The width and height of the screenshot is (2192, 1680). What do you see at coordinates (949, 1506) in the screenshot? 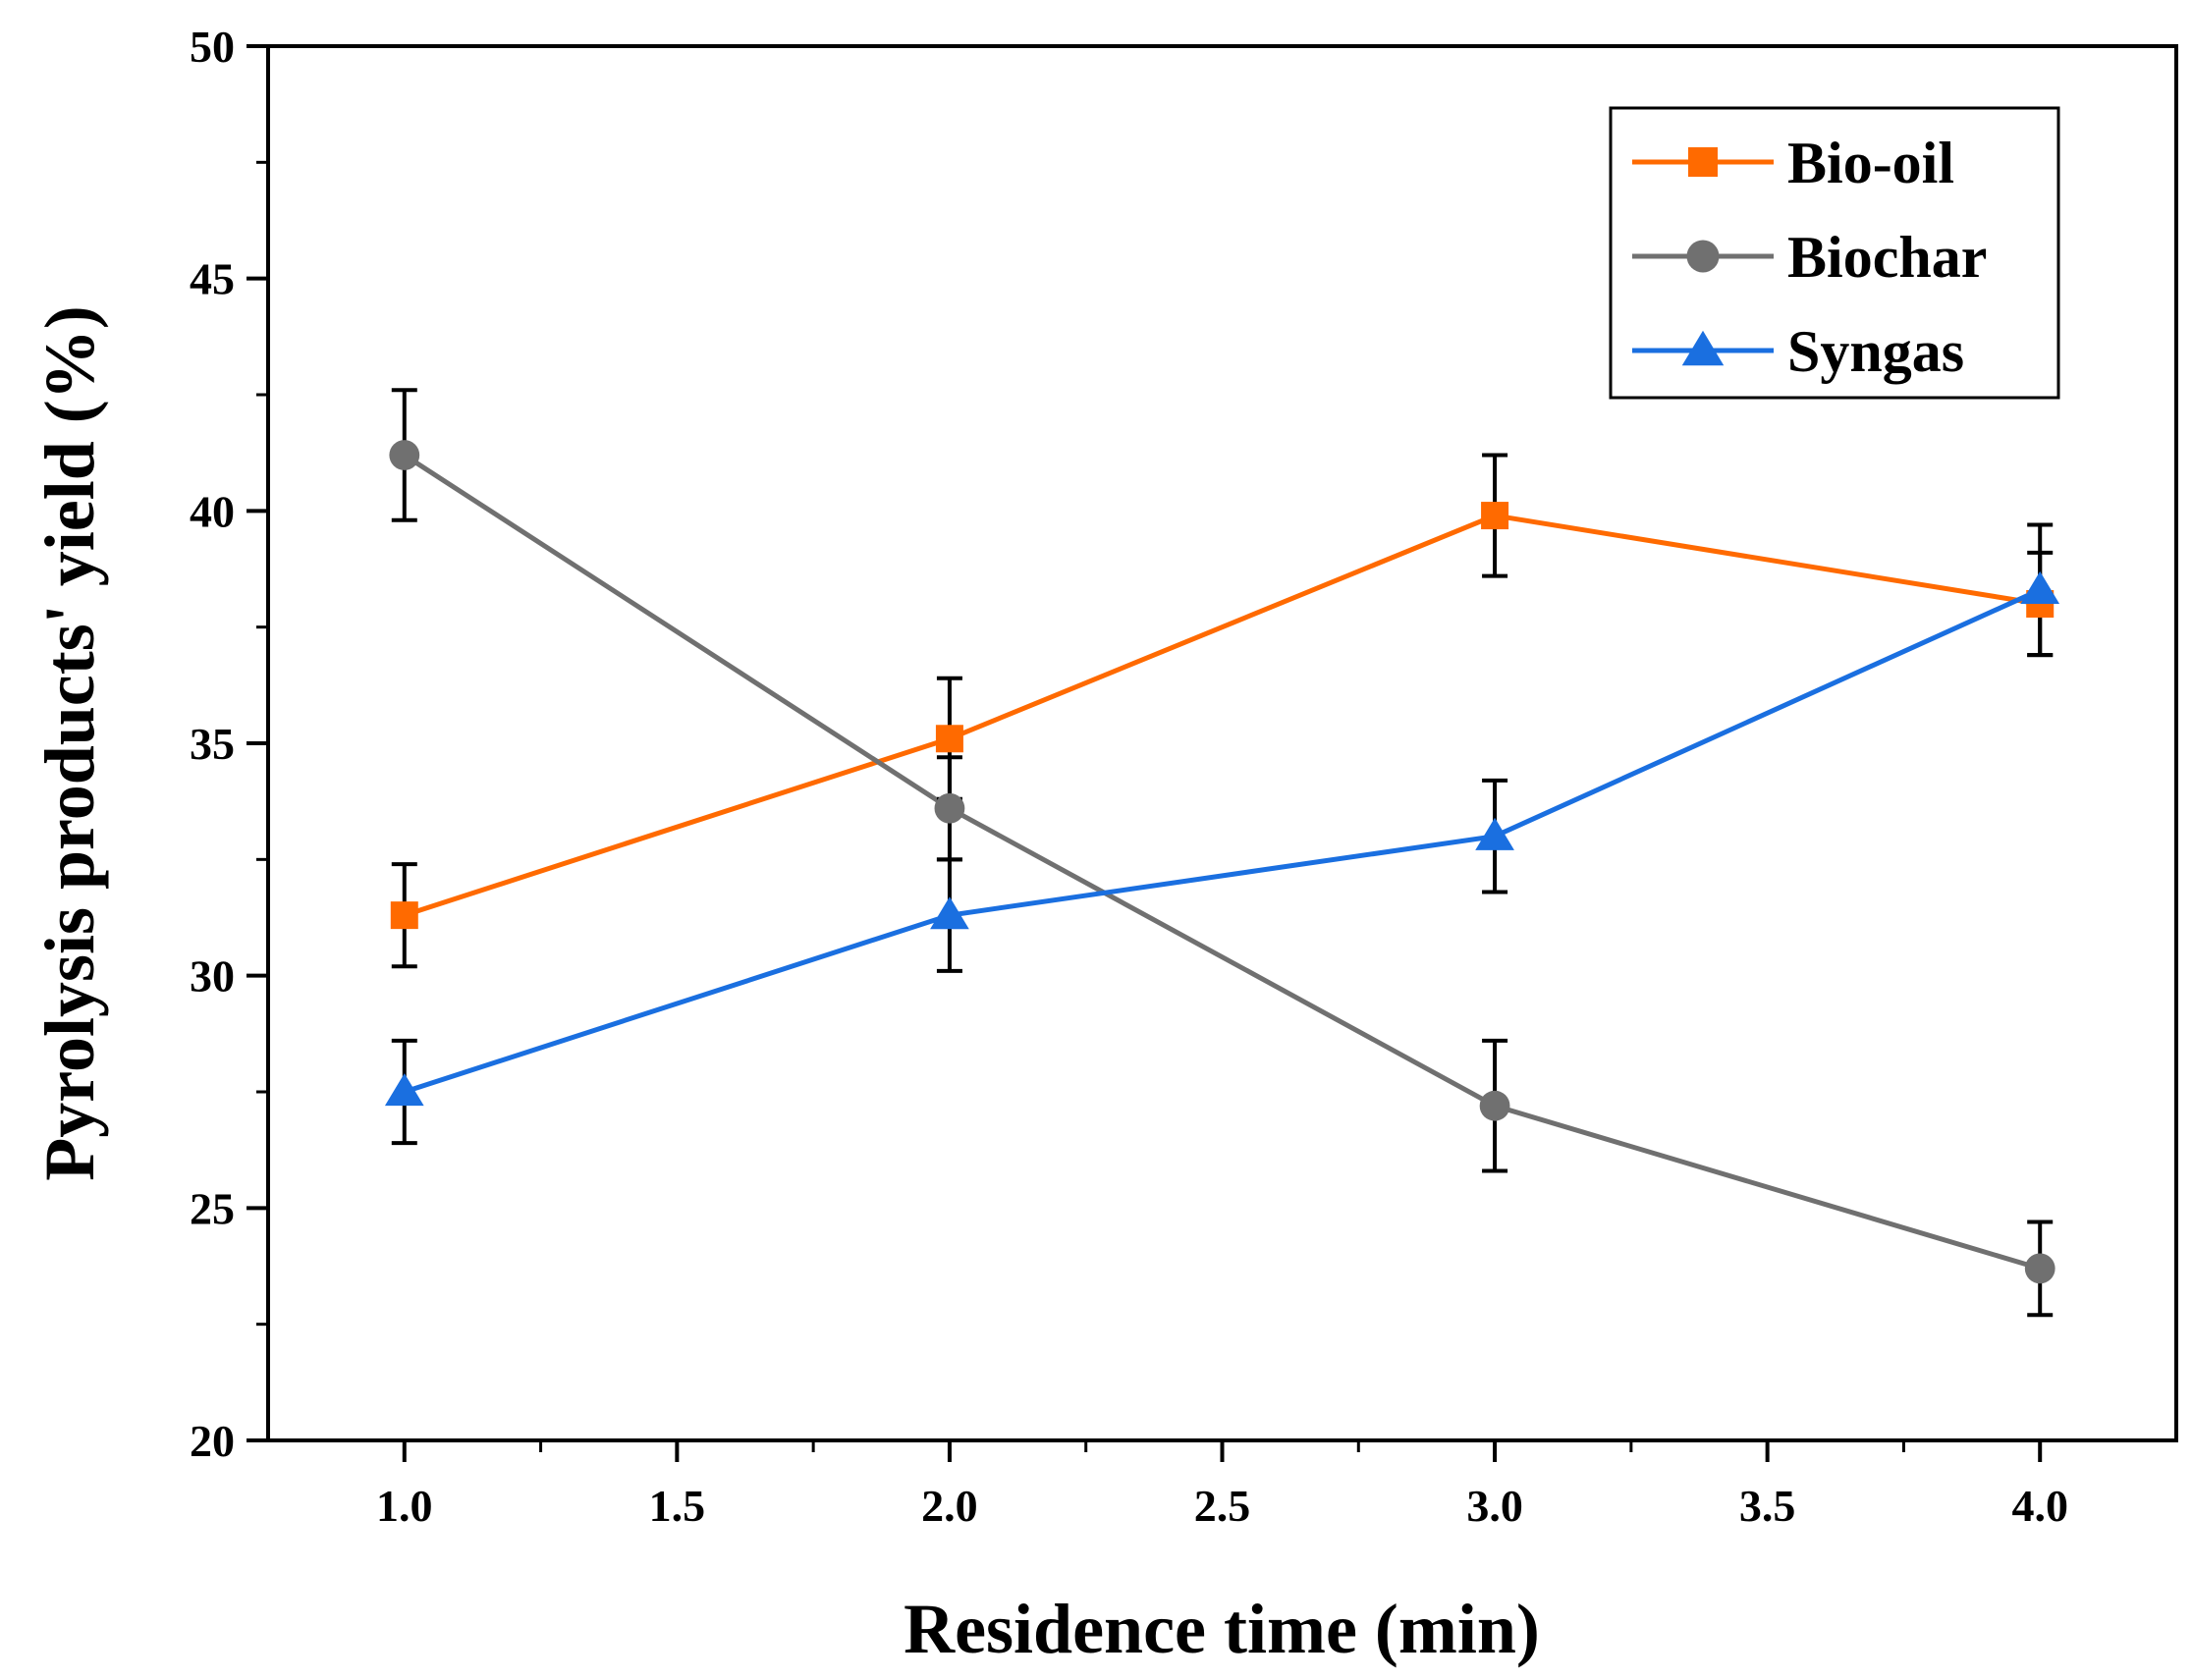
I see `x-tick-label: 2.0` at bounding box center [949, 1506].